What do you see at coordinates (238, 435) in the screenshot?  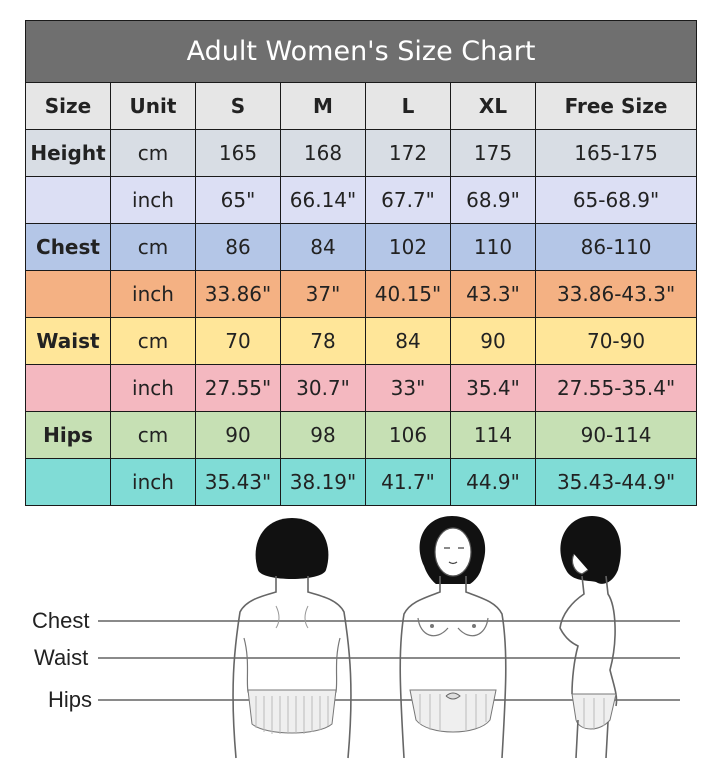 I see `cell-s: 90` at bounding box center [238, 435].